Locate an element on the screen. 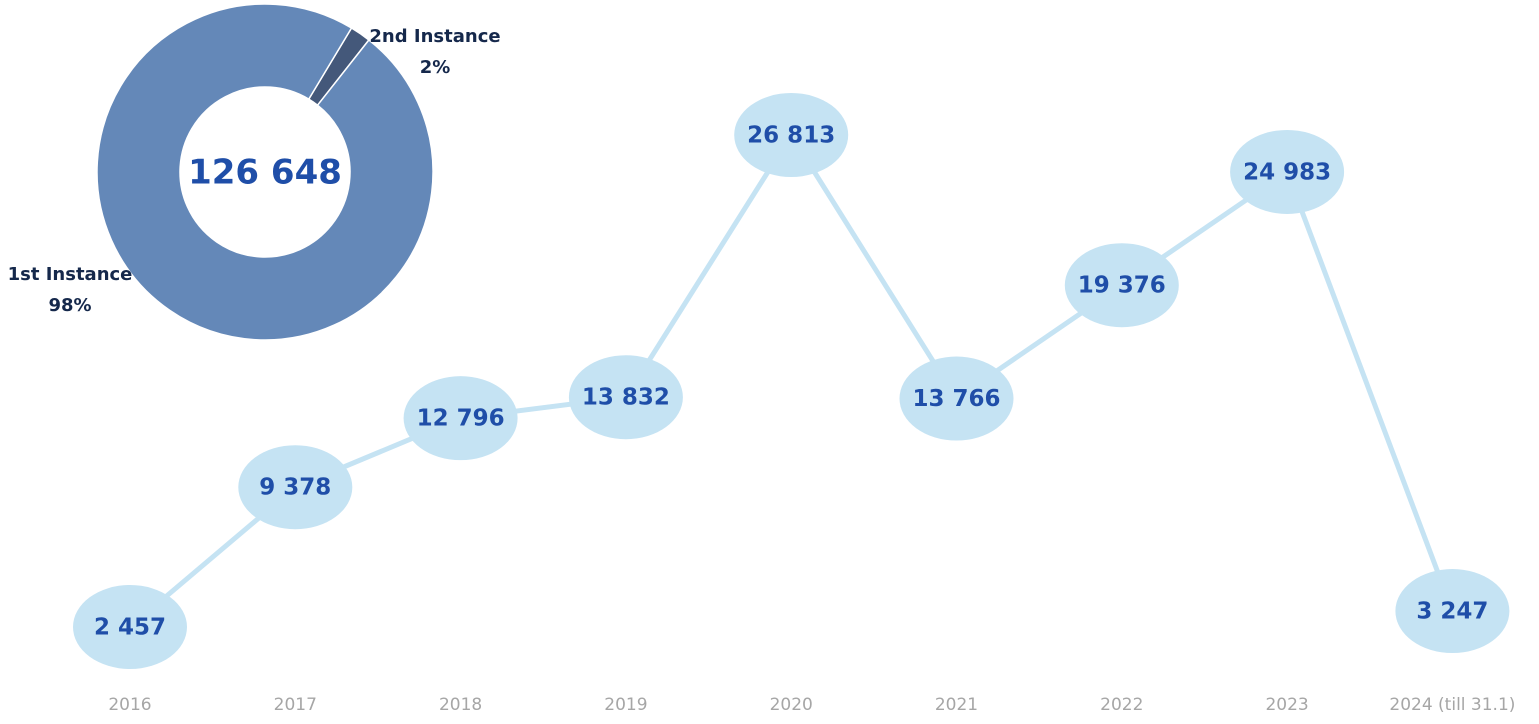  data-label: 13 832 is located at coordinates (626, 398).